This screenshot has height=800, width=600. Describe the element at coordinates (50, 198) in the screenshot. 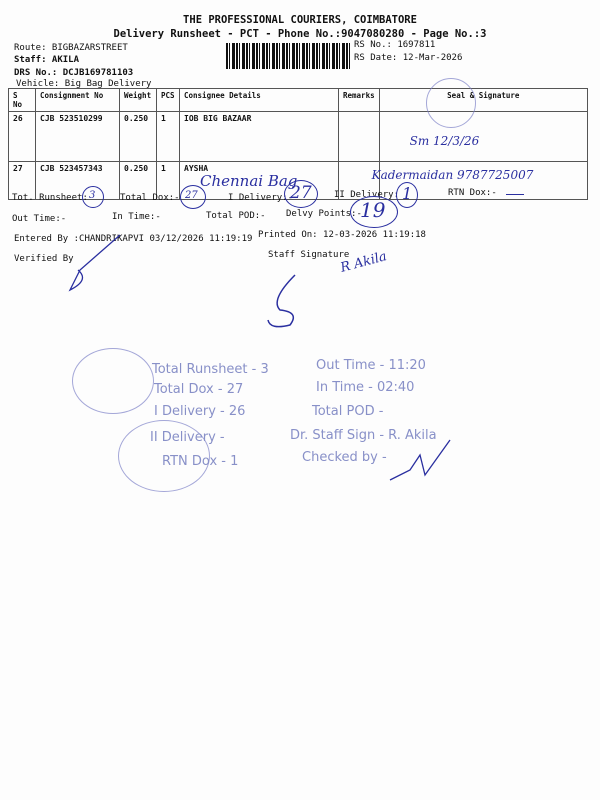

I see `tot-runsheet-label: Tot. Runsheet:` at that location.